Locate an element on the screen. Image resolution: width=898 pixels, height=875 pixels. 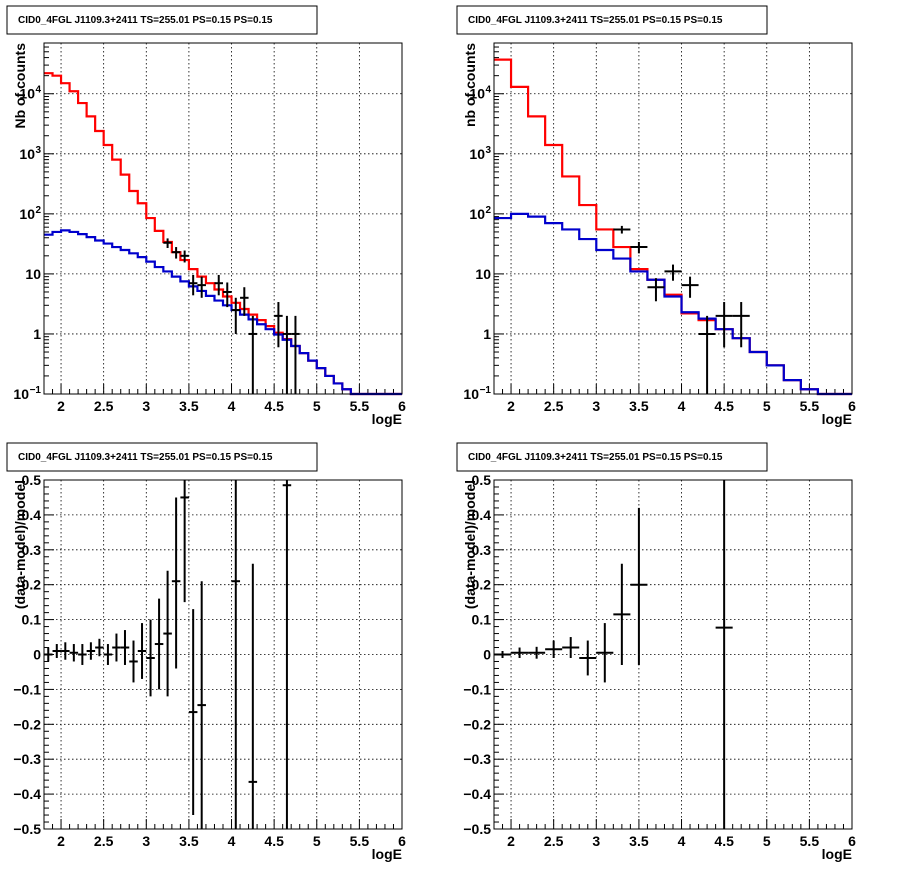
y-axis-title: Nb of counts is located at coordinates (20, 86).